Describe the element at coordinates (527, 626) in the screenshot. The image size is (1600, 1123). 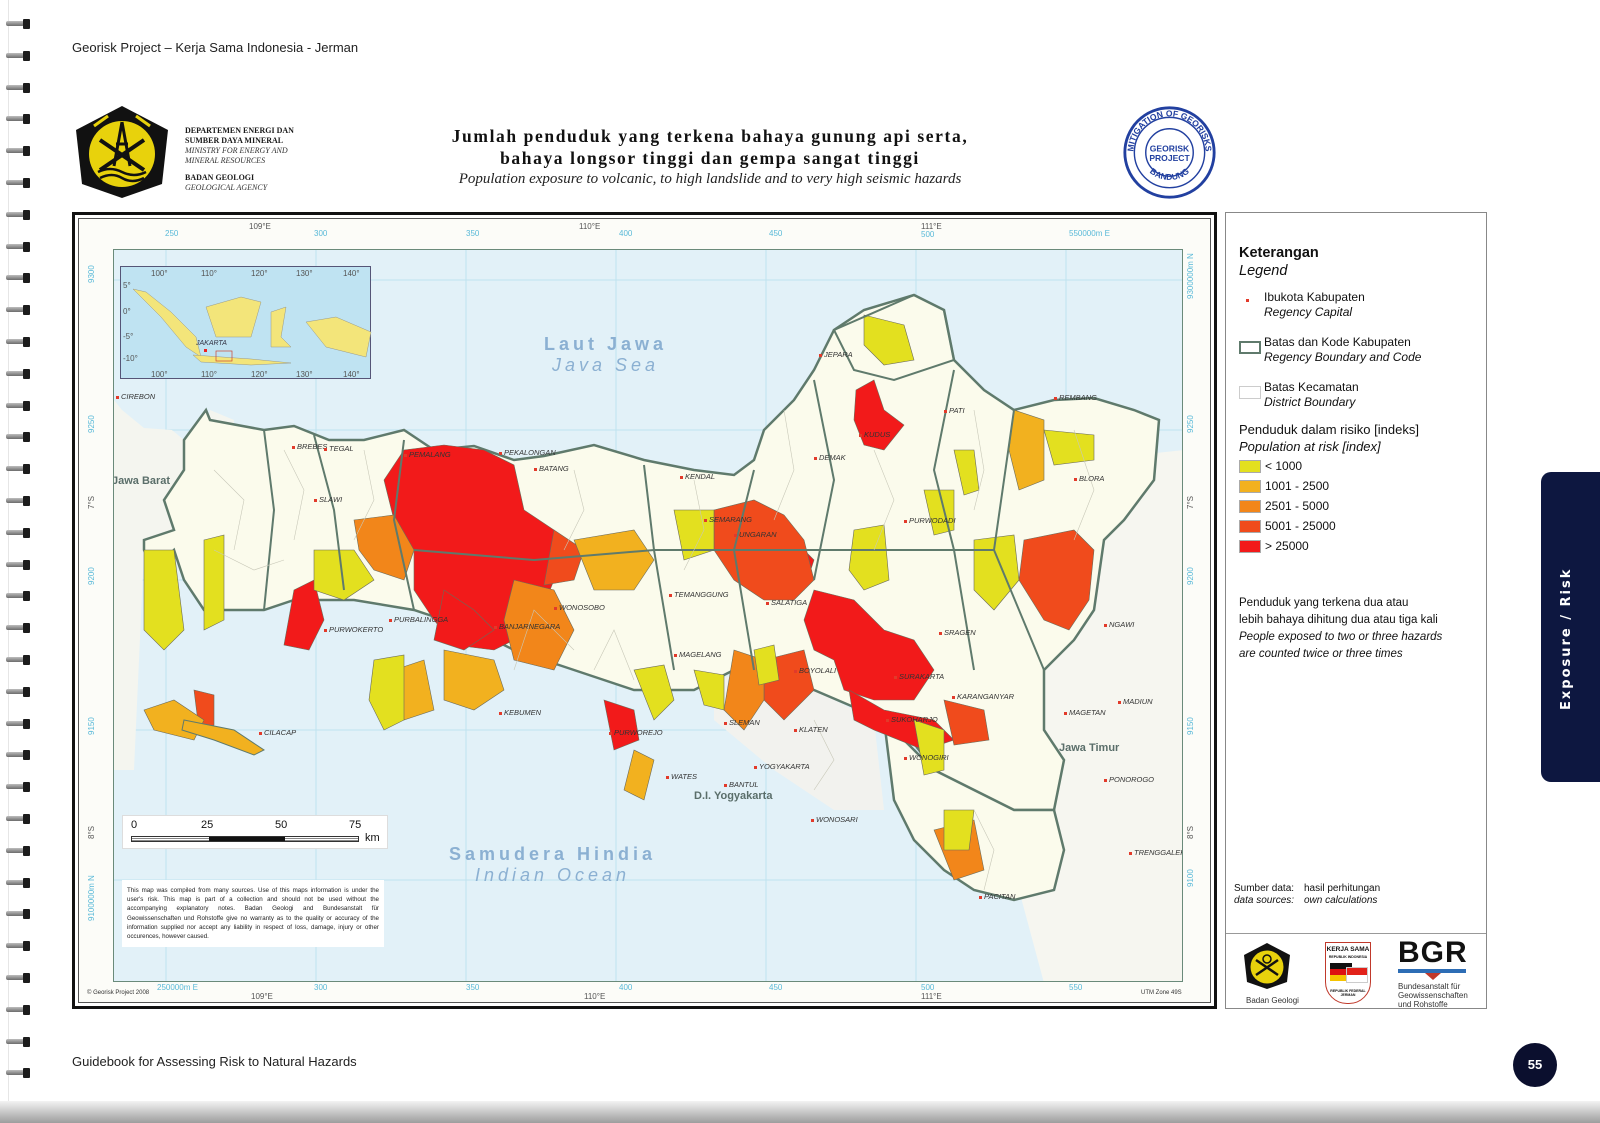
I see `city-label: BANJARNEGARA` at that location.